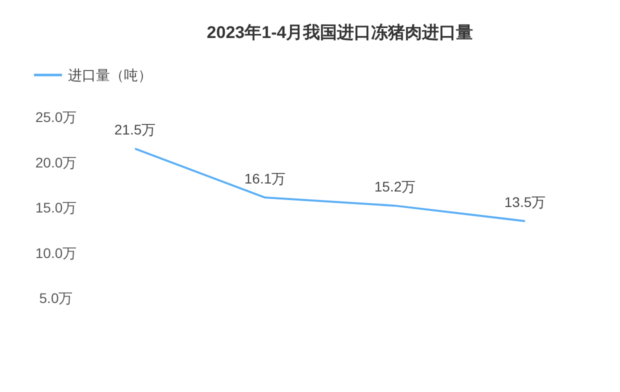 The image size is (620, 392). What do you see at coordinates (395, 186) in the screenshot?
I see `data-label: 15.2万` at bounding box center [395, 186].